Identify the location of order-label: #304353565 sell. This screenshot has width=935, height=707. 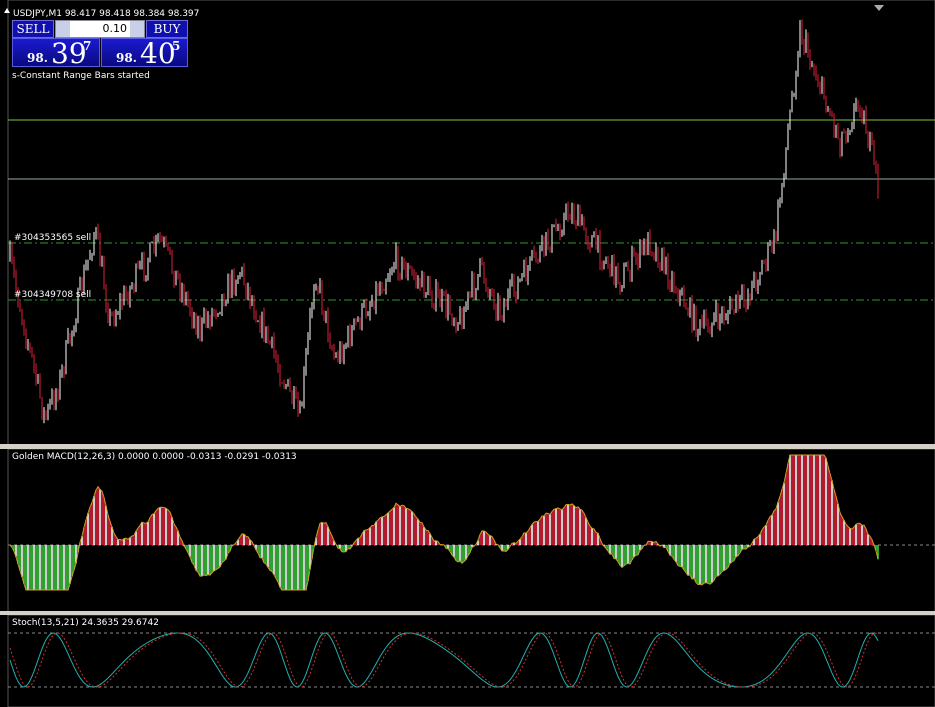
(52, 238).